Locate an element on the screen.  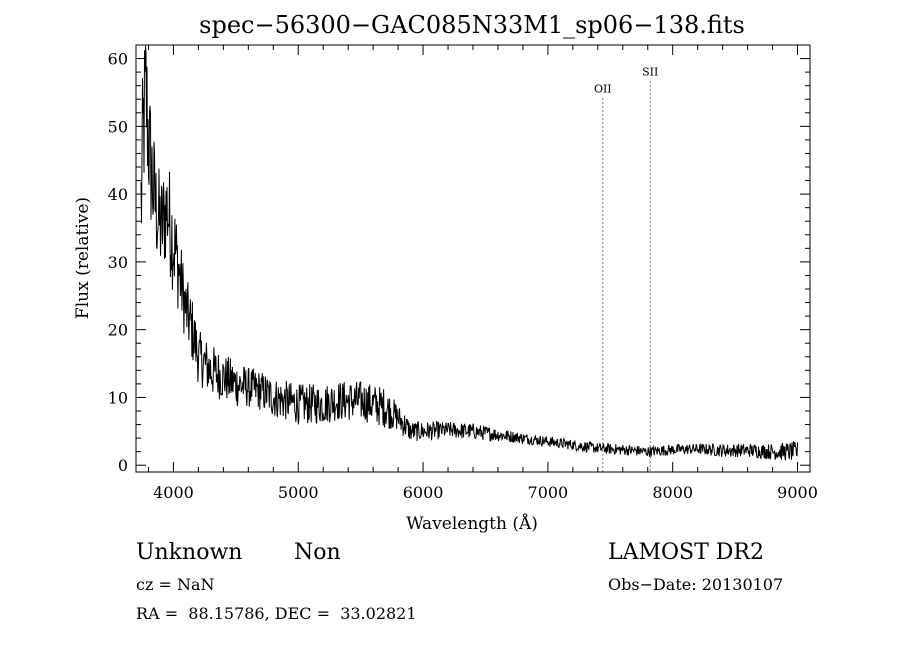
y-tick-label: 30 is located at coordinates (118, 262).